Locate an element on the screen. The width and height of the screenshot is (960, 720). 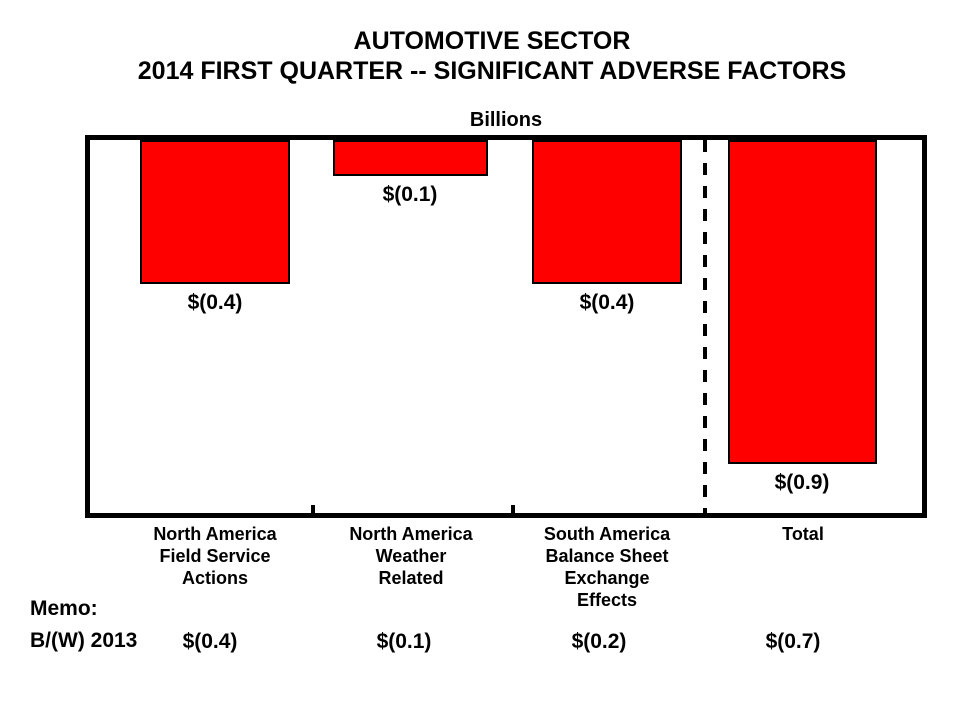
axis-unit-label: Billions is located at coordinates (506, 120).